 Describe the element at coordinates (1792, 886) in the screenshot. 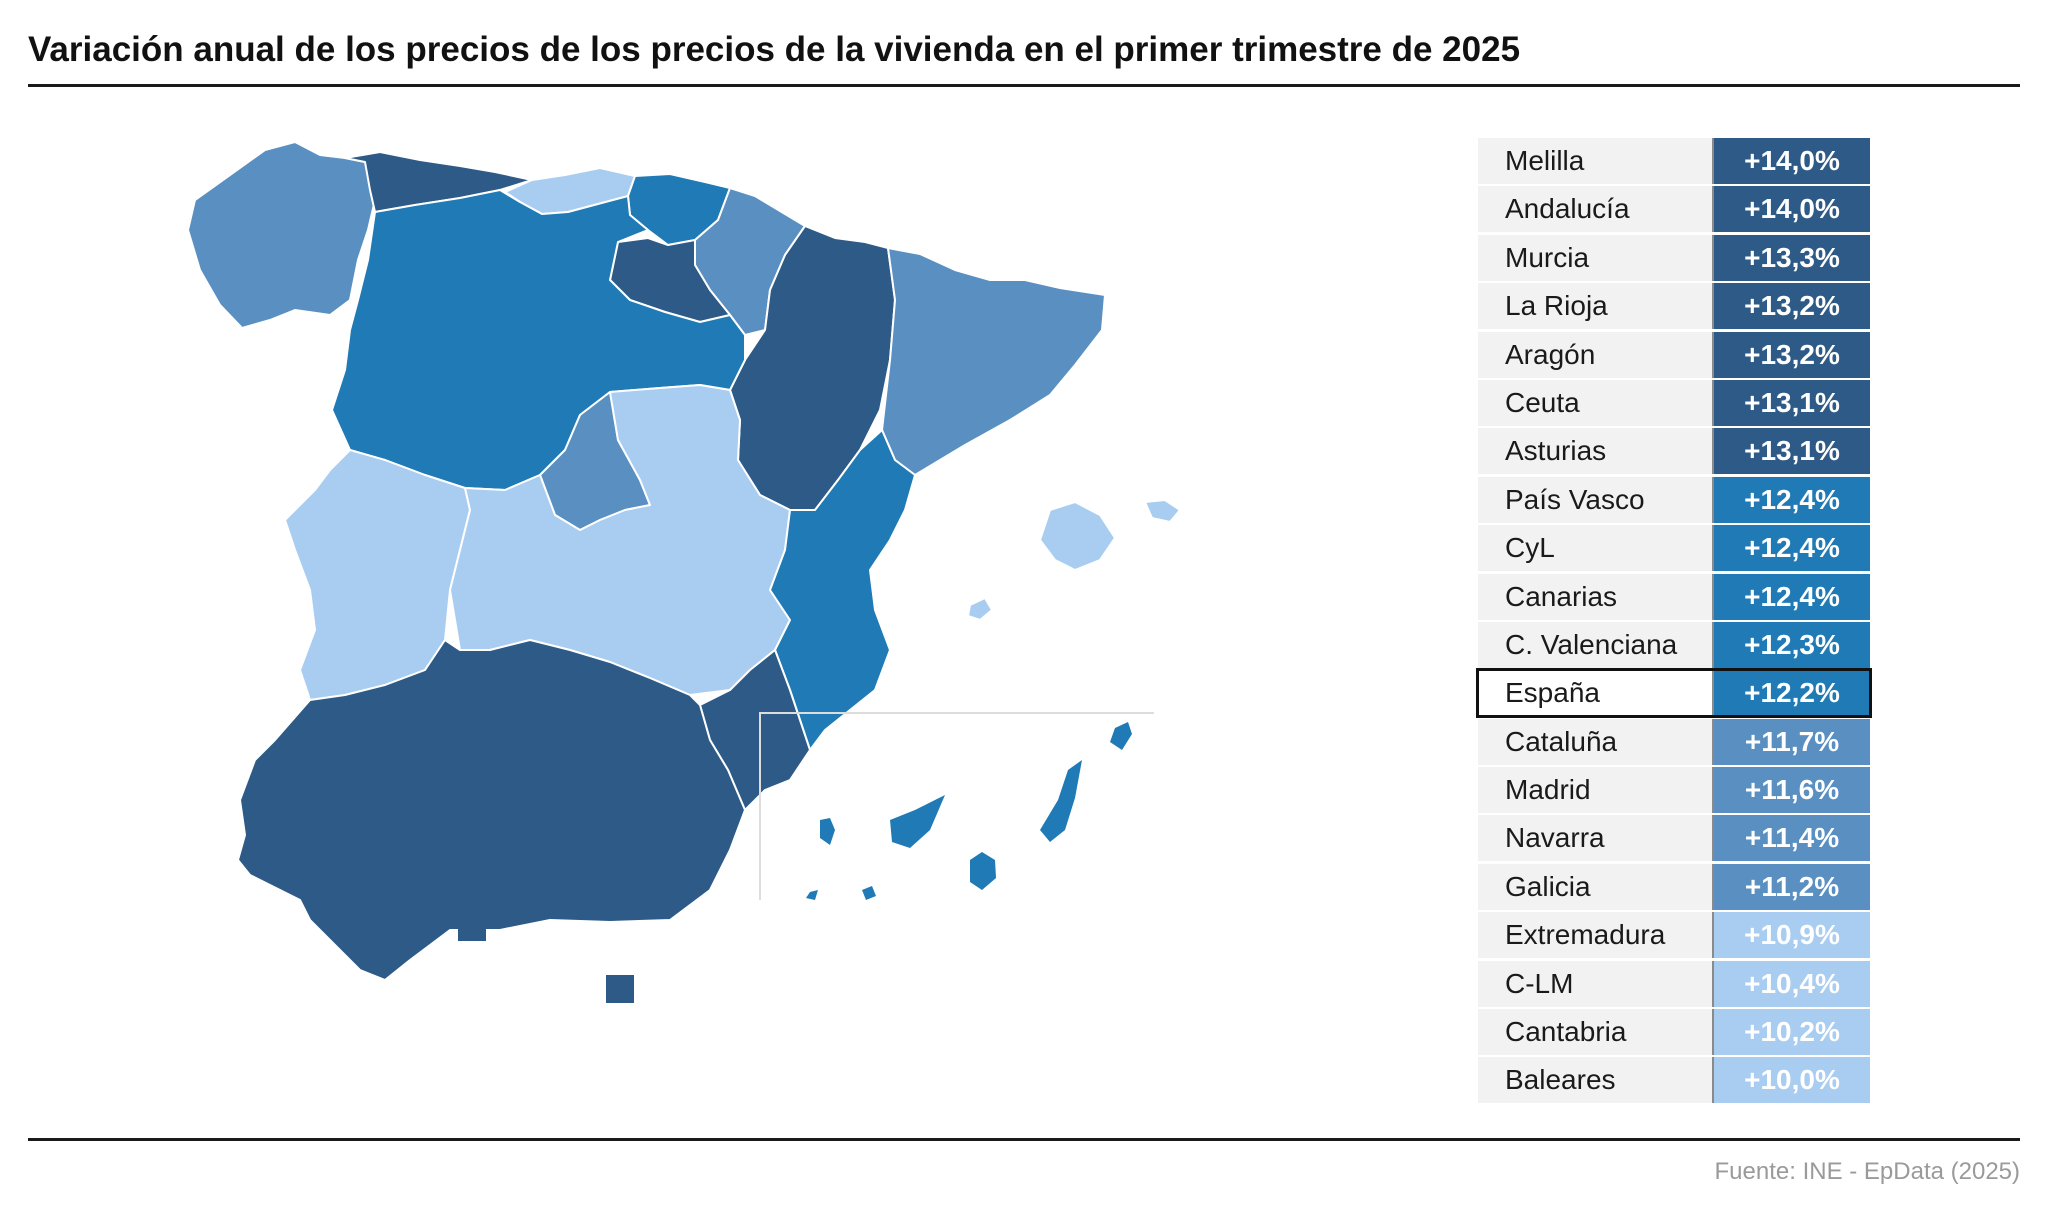

I see `region-value: +11,2%` at that location.